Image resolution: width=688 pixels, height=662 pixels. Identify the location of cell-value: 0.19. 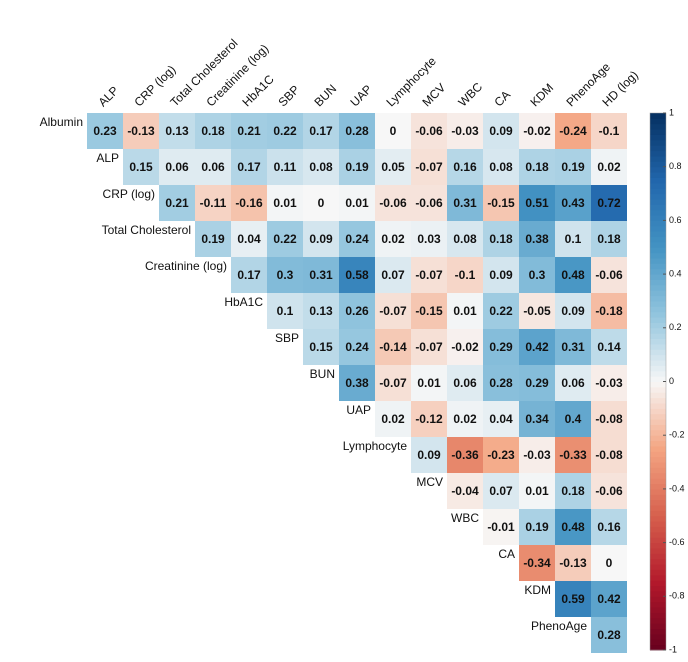
(357, 167).